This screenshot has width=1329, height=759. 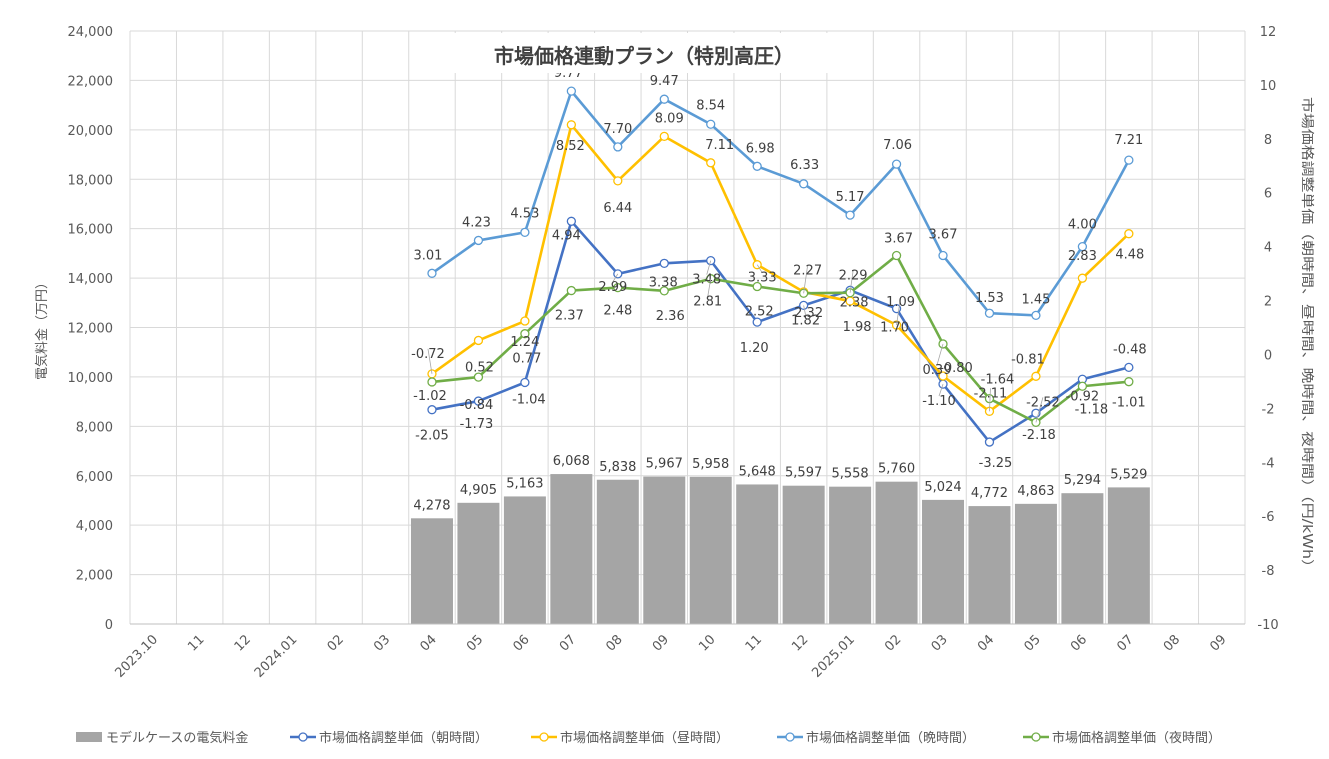 What do you see at coordinates (807, 270) in the screenshot?
I see `line-data-label: 2.27` at bounding box center [807, 270].